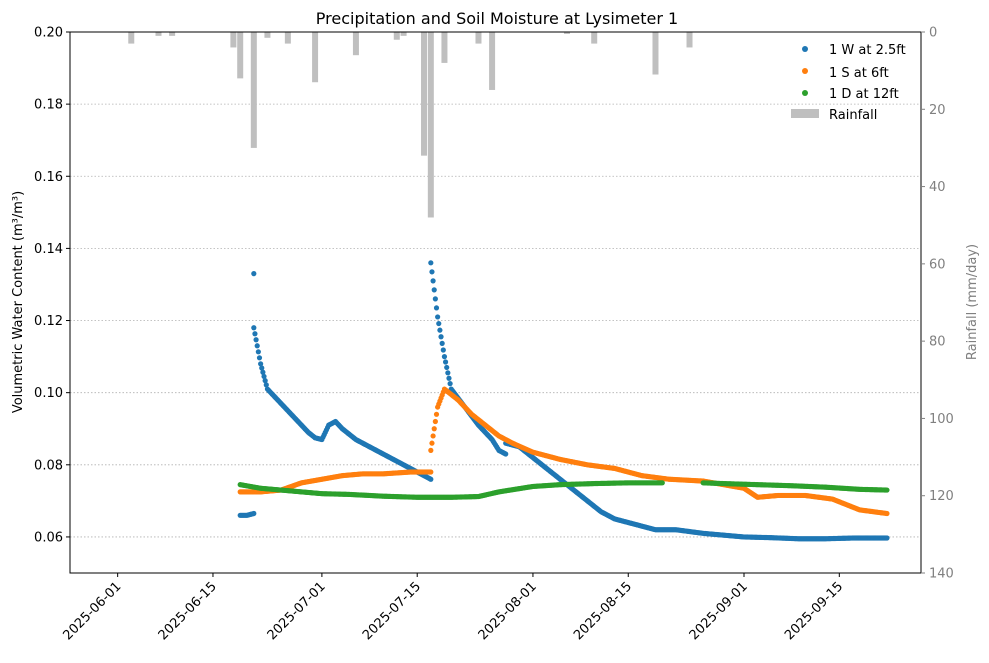 The image size is (989, 663). Describe the element at coordinates (188, 611) in the screenshot. I see `x-tick-label: 2025-06-15` at that location.